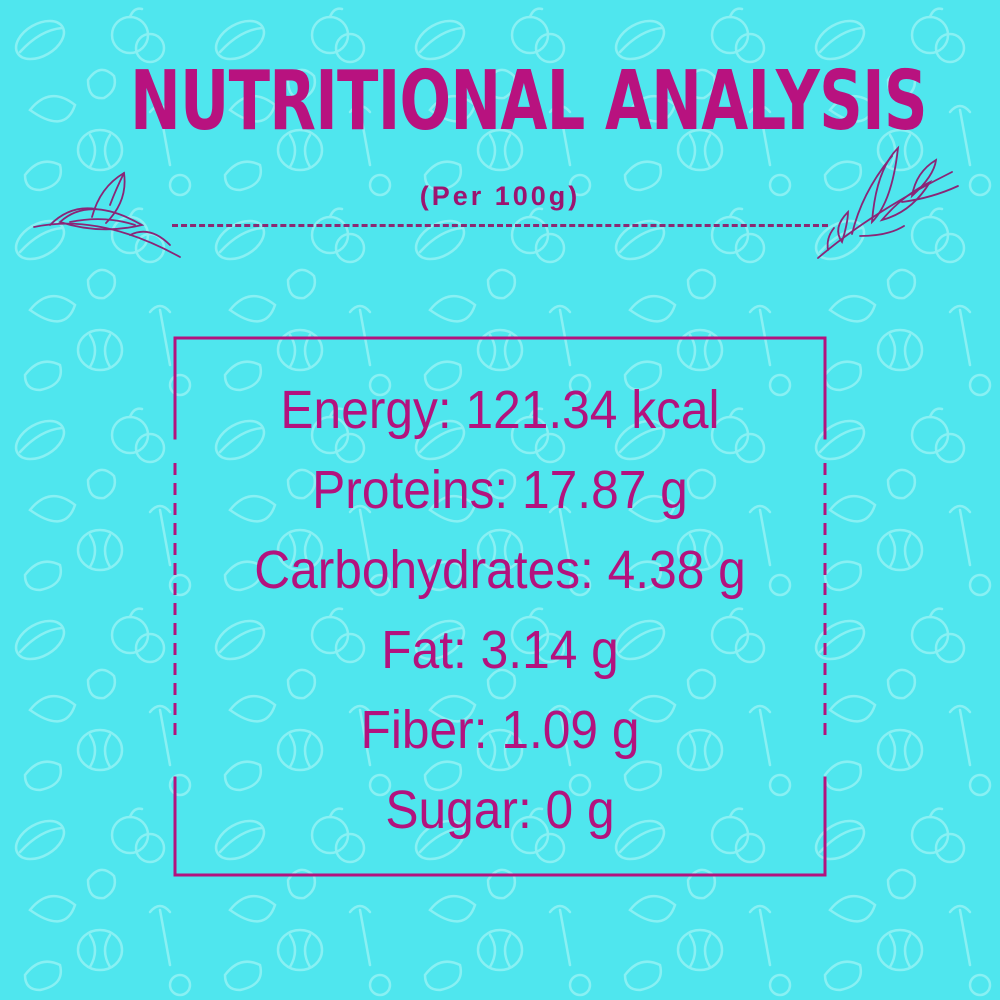  I want to click on nutrient-value: 1.09 g, so click(570, 730).